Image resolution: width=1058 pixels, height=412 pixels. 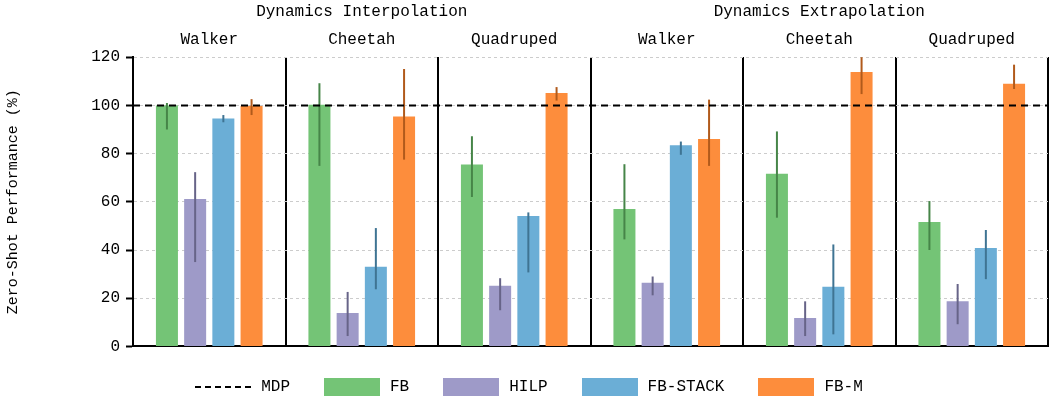 What do you see at coordinates (399, 387) in the screenshot?
I see `legend-label: FB` at bounding box center [399, 387].